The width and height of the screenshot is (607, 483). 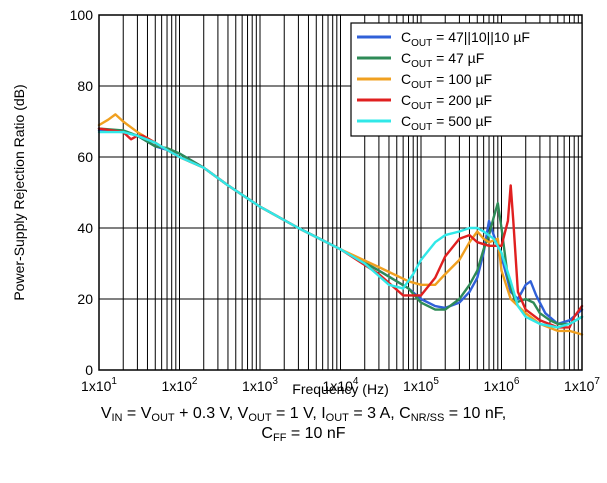 I want to click on legend-label: COUT = 47 µF, so click(x=442, y=60).